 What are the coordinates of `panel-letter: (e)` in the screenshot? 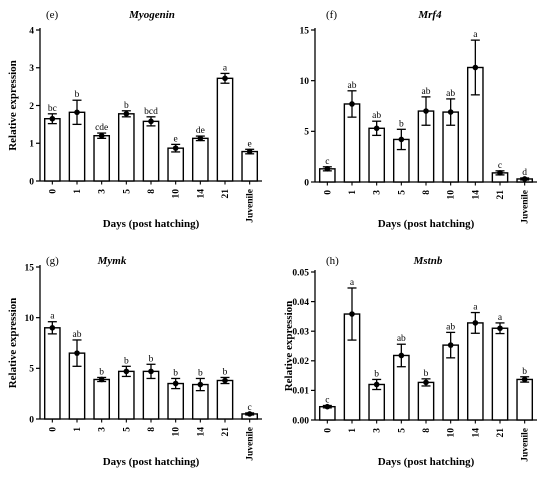 It's located at (52, 15).